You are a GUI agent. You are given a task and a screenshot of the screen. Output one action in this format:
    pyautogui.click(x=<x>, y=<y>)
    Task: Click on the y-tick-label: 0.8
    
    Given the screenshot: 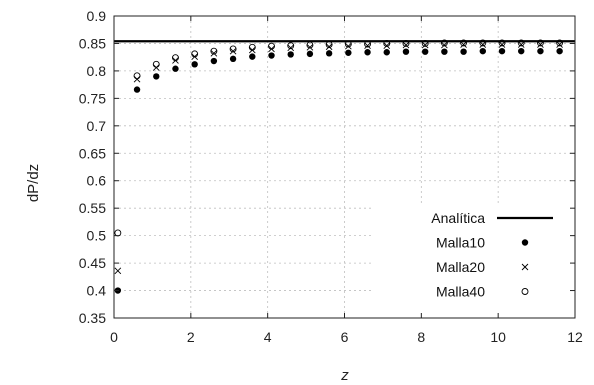 What is the action you would take?
    pyautogui.click(x=97, y=71)
    